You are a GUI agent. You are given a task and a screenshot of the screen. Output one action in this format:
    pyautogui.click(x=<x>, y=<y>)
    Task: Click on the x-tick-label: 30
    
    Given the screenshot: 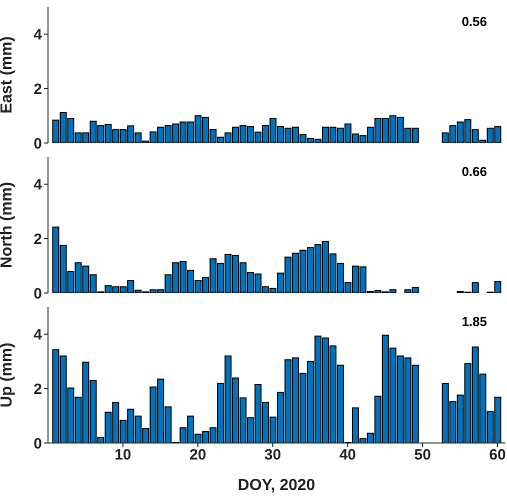 What is the action you would take?
    pyautogui.click(x=273, y=455)
    